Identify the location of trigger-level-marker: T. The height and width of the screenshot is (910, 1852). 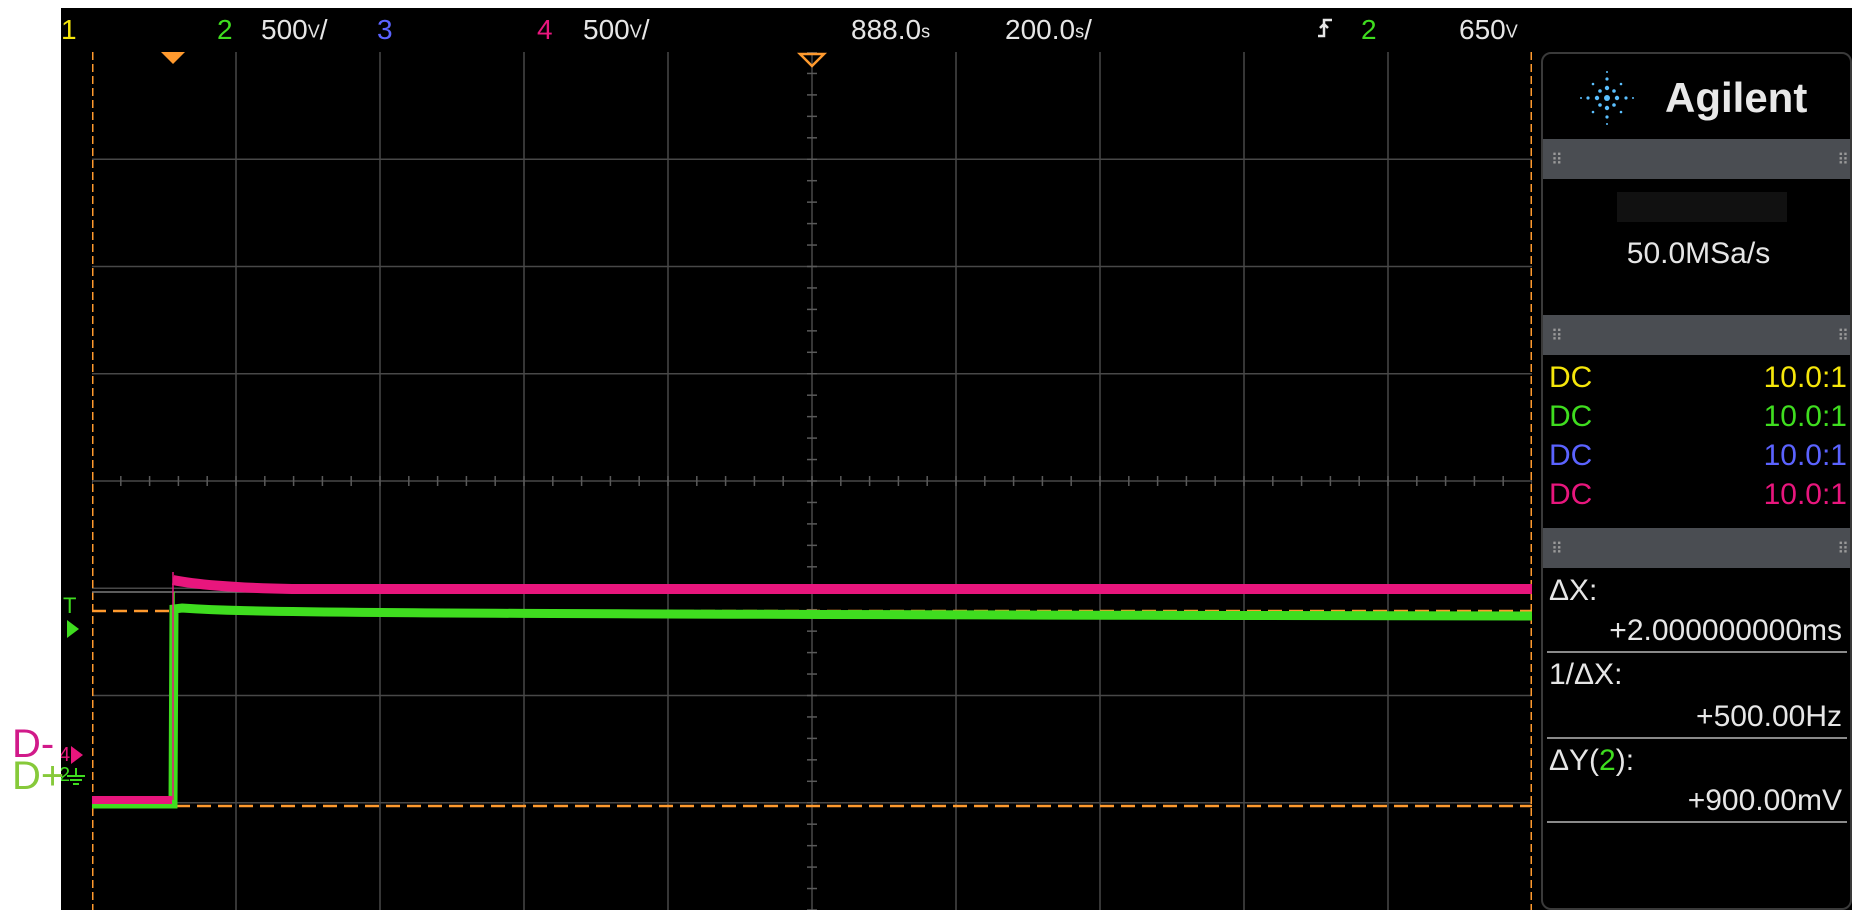
(70, 605).